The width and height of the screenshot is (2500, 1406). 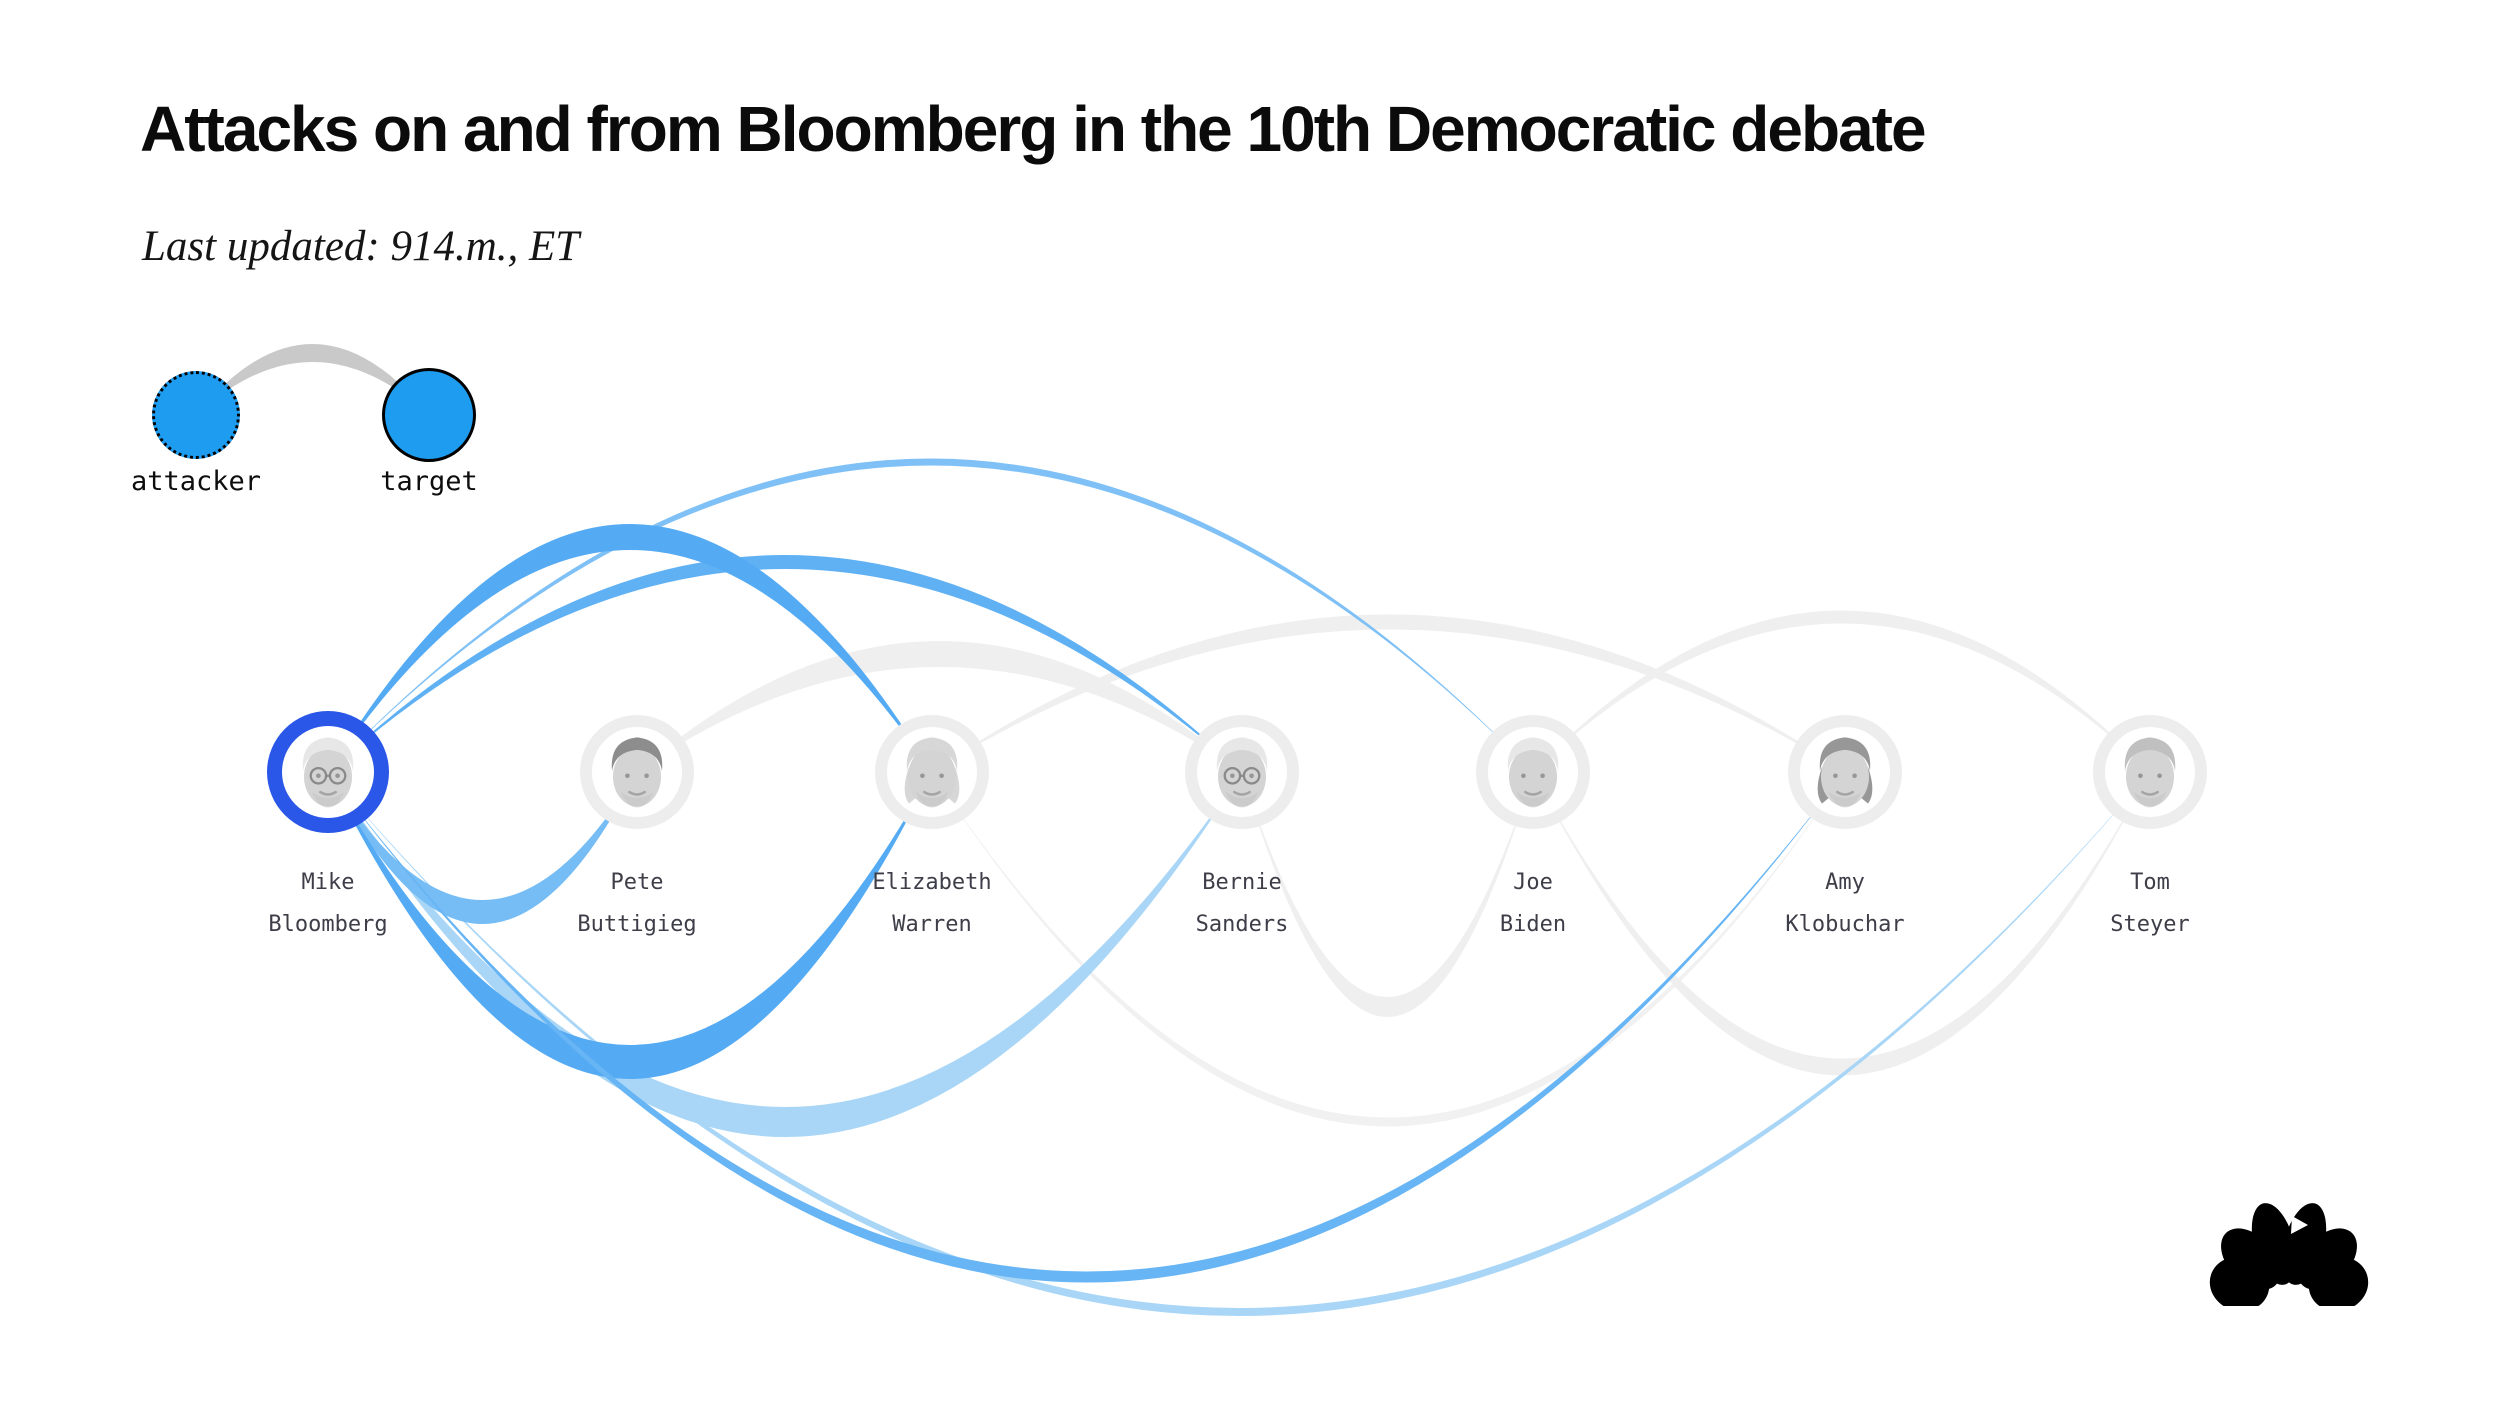 What do you see at coordinates (932, 882) in the screenshot?
I see `candidate-first-name: Elizabeth` at bounding box center [932, 882].